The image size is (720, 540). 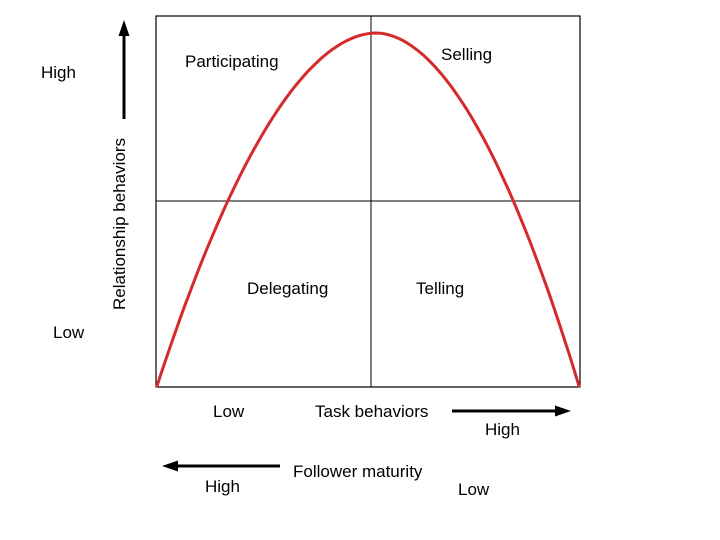 I want to click on relationship-high-label: High, so click(x=58, y=72).